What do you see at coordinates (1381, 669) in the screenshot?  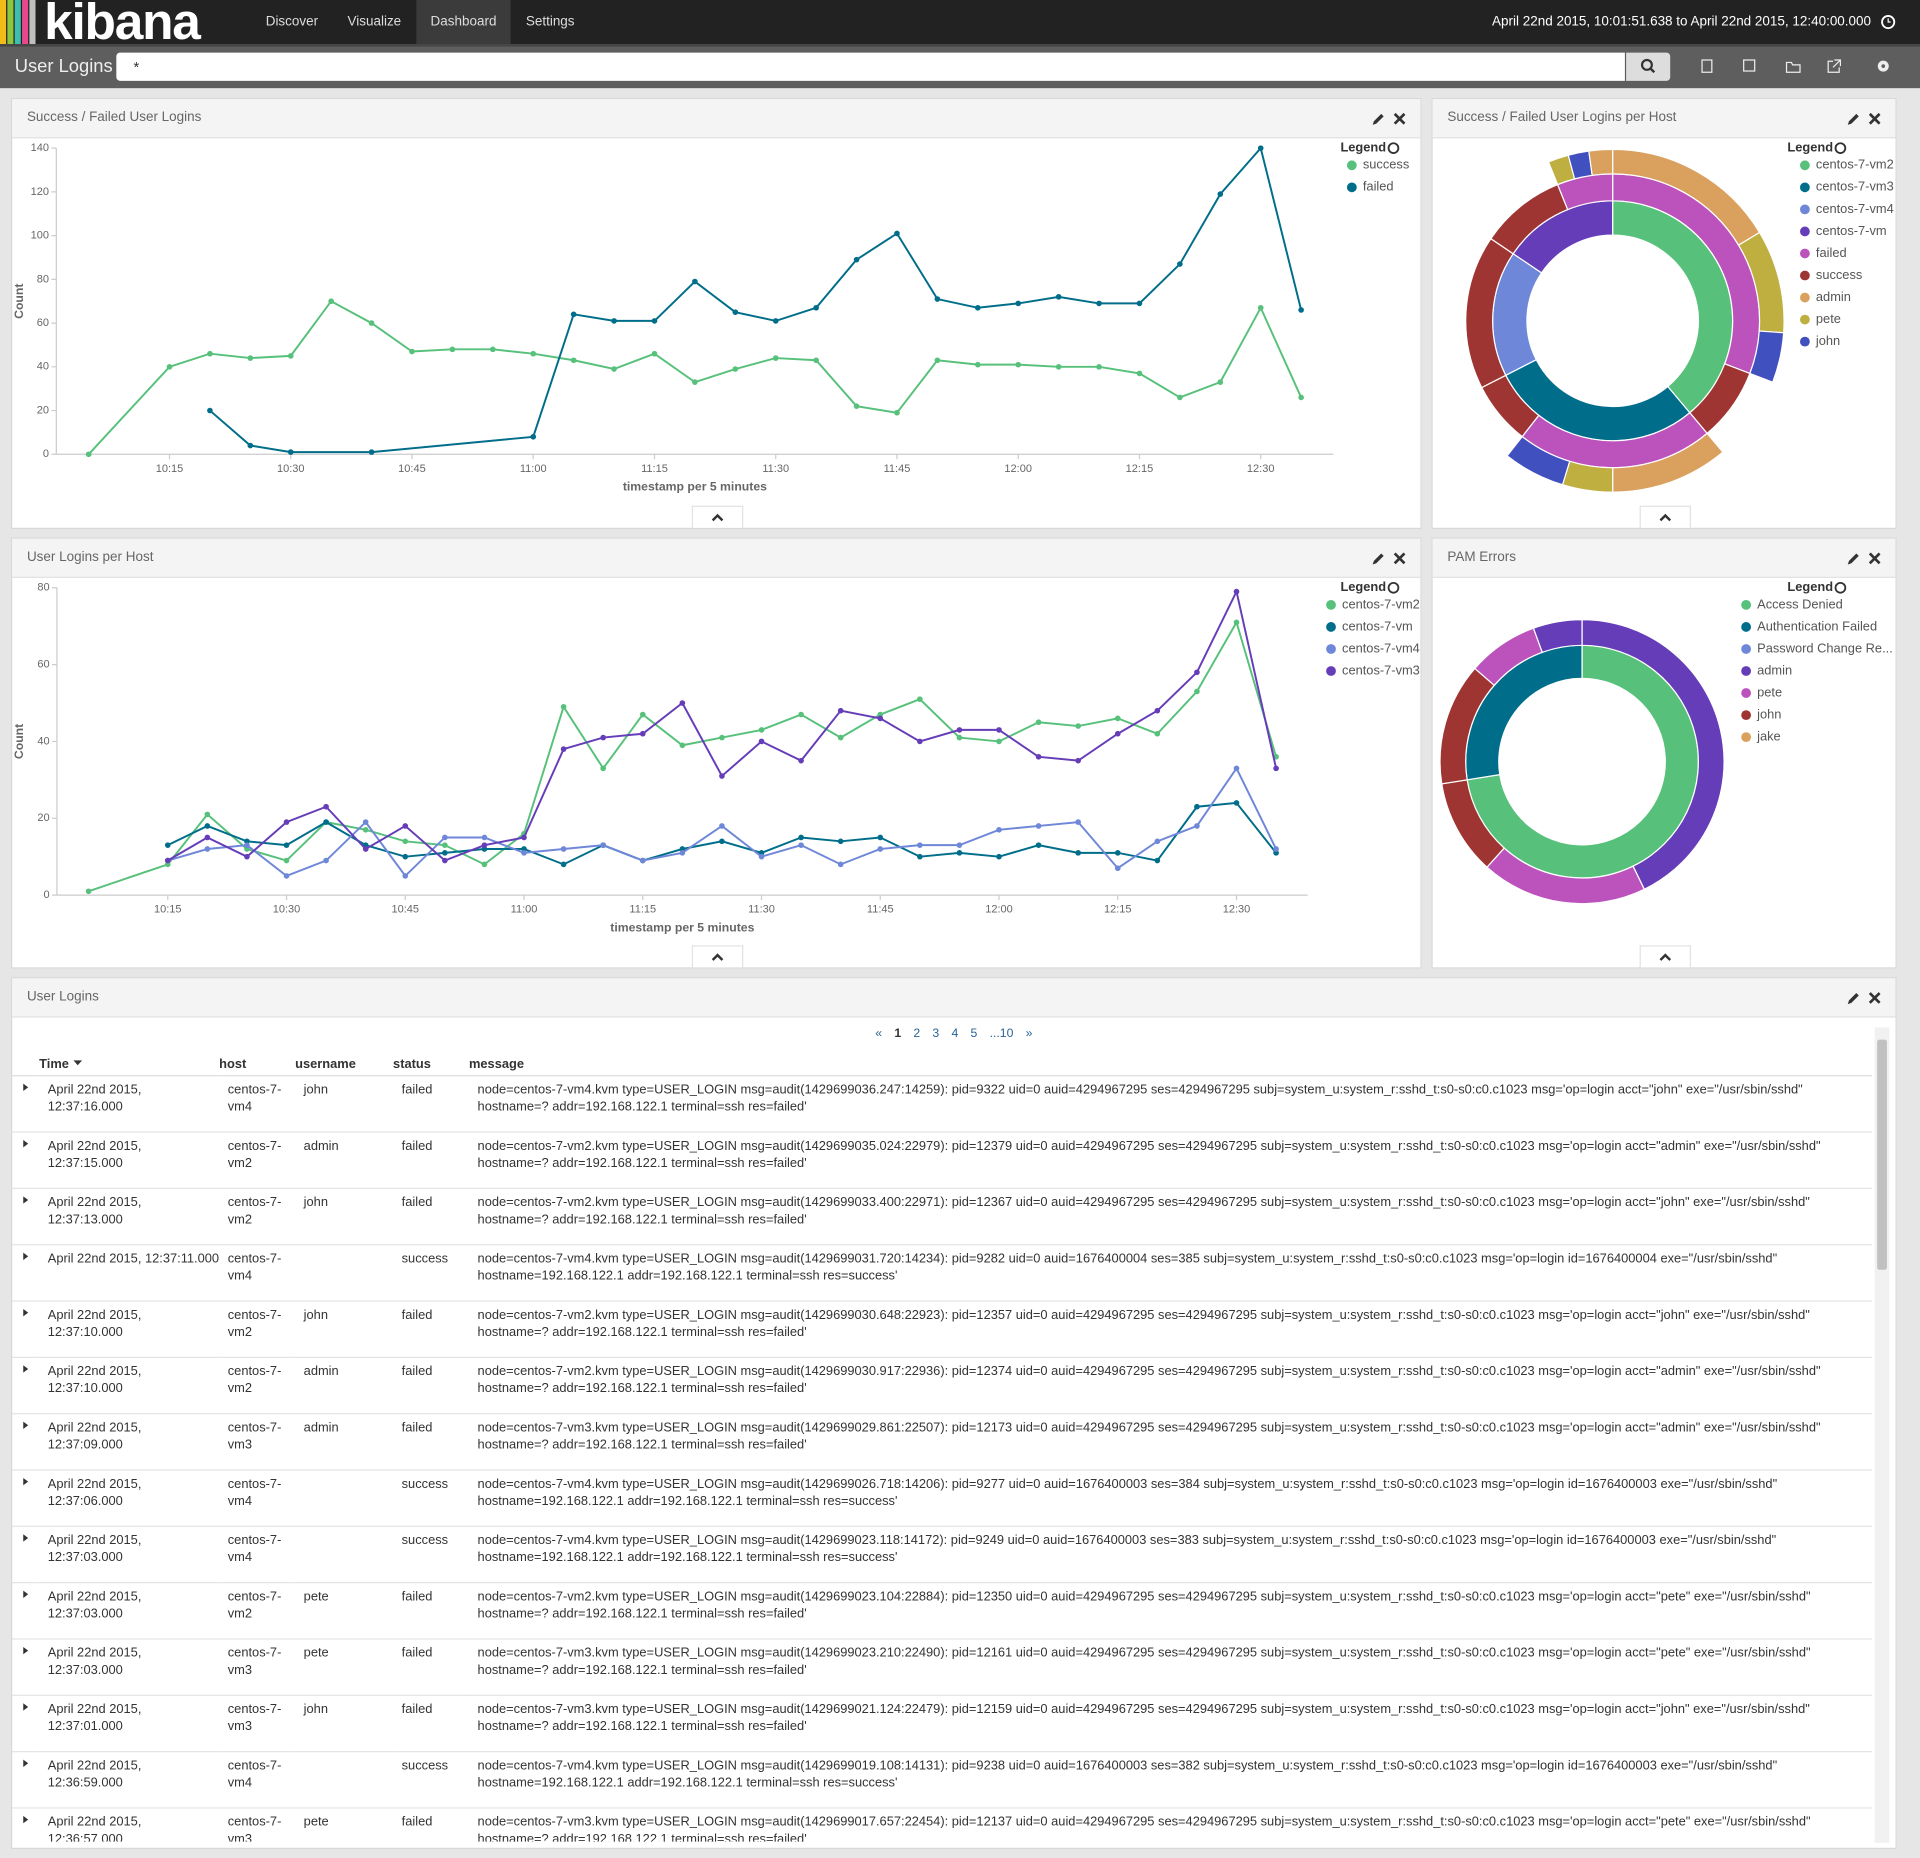 I see `legend-label: centos-7-vm3` at bounding box center [1381, 669].